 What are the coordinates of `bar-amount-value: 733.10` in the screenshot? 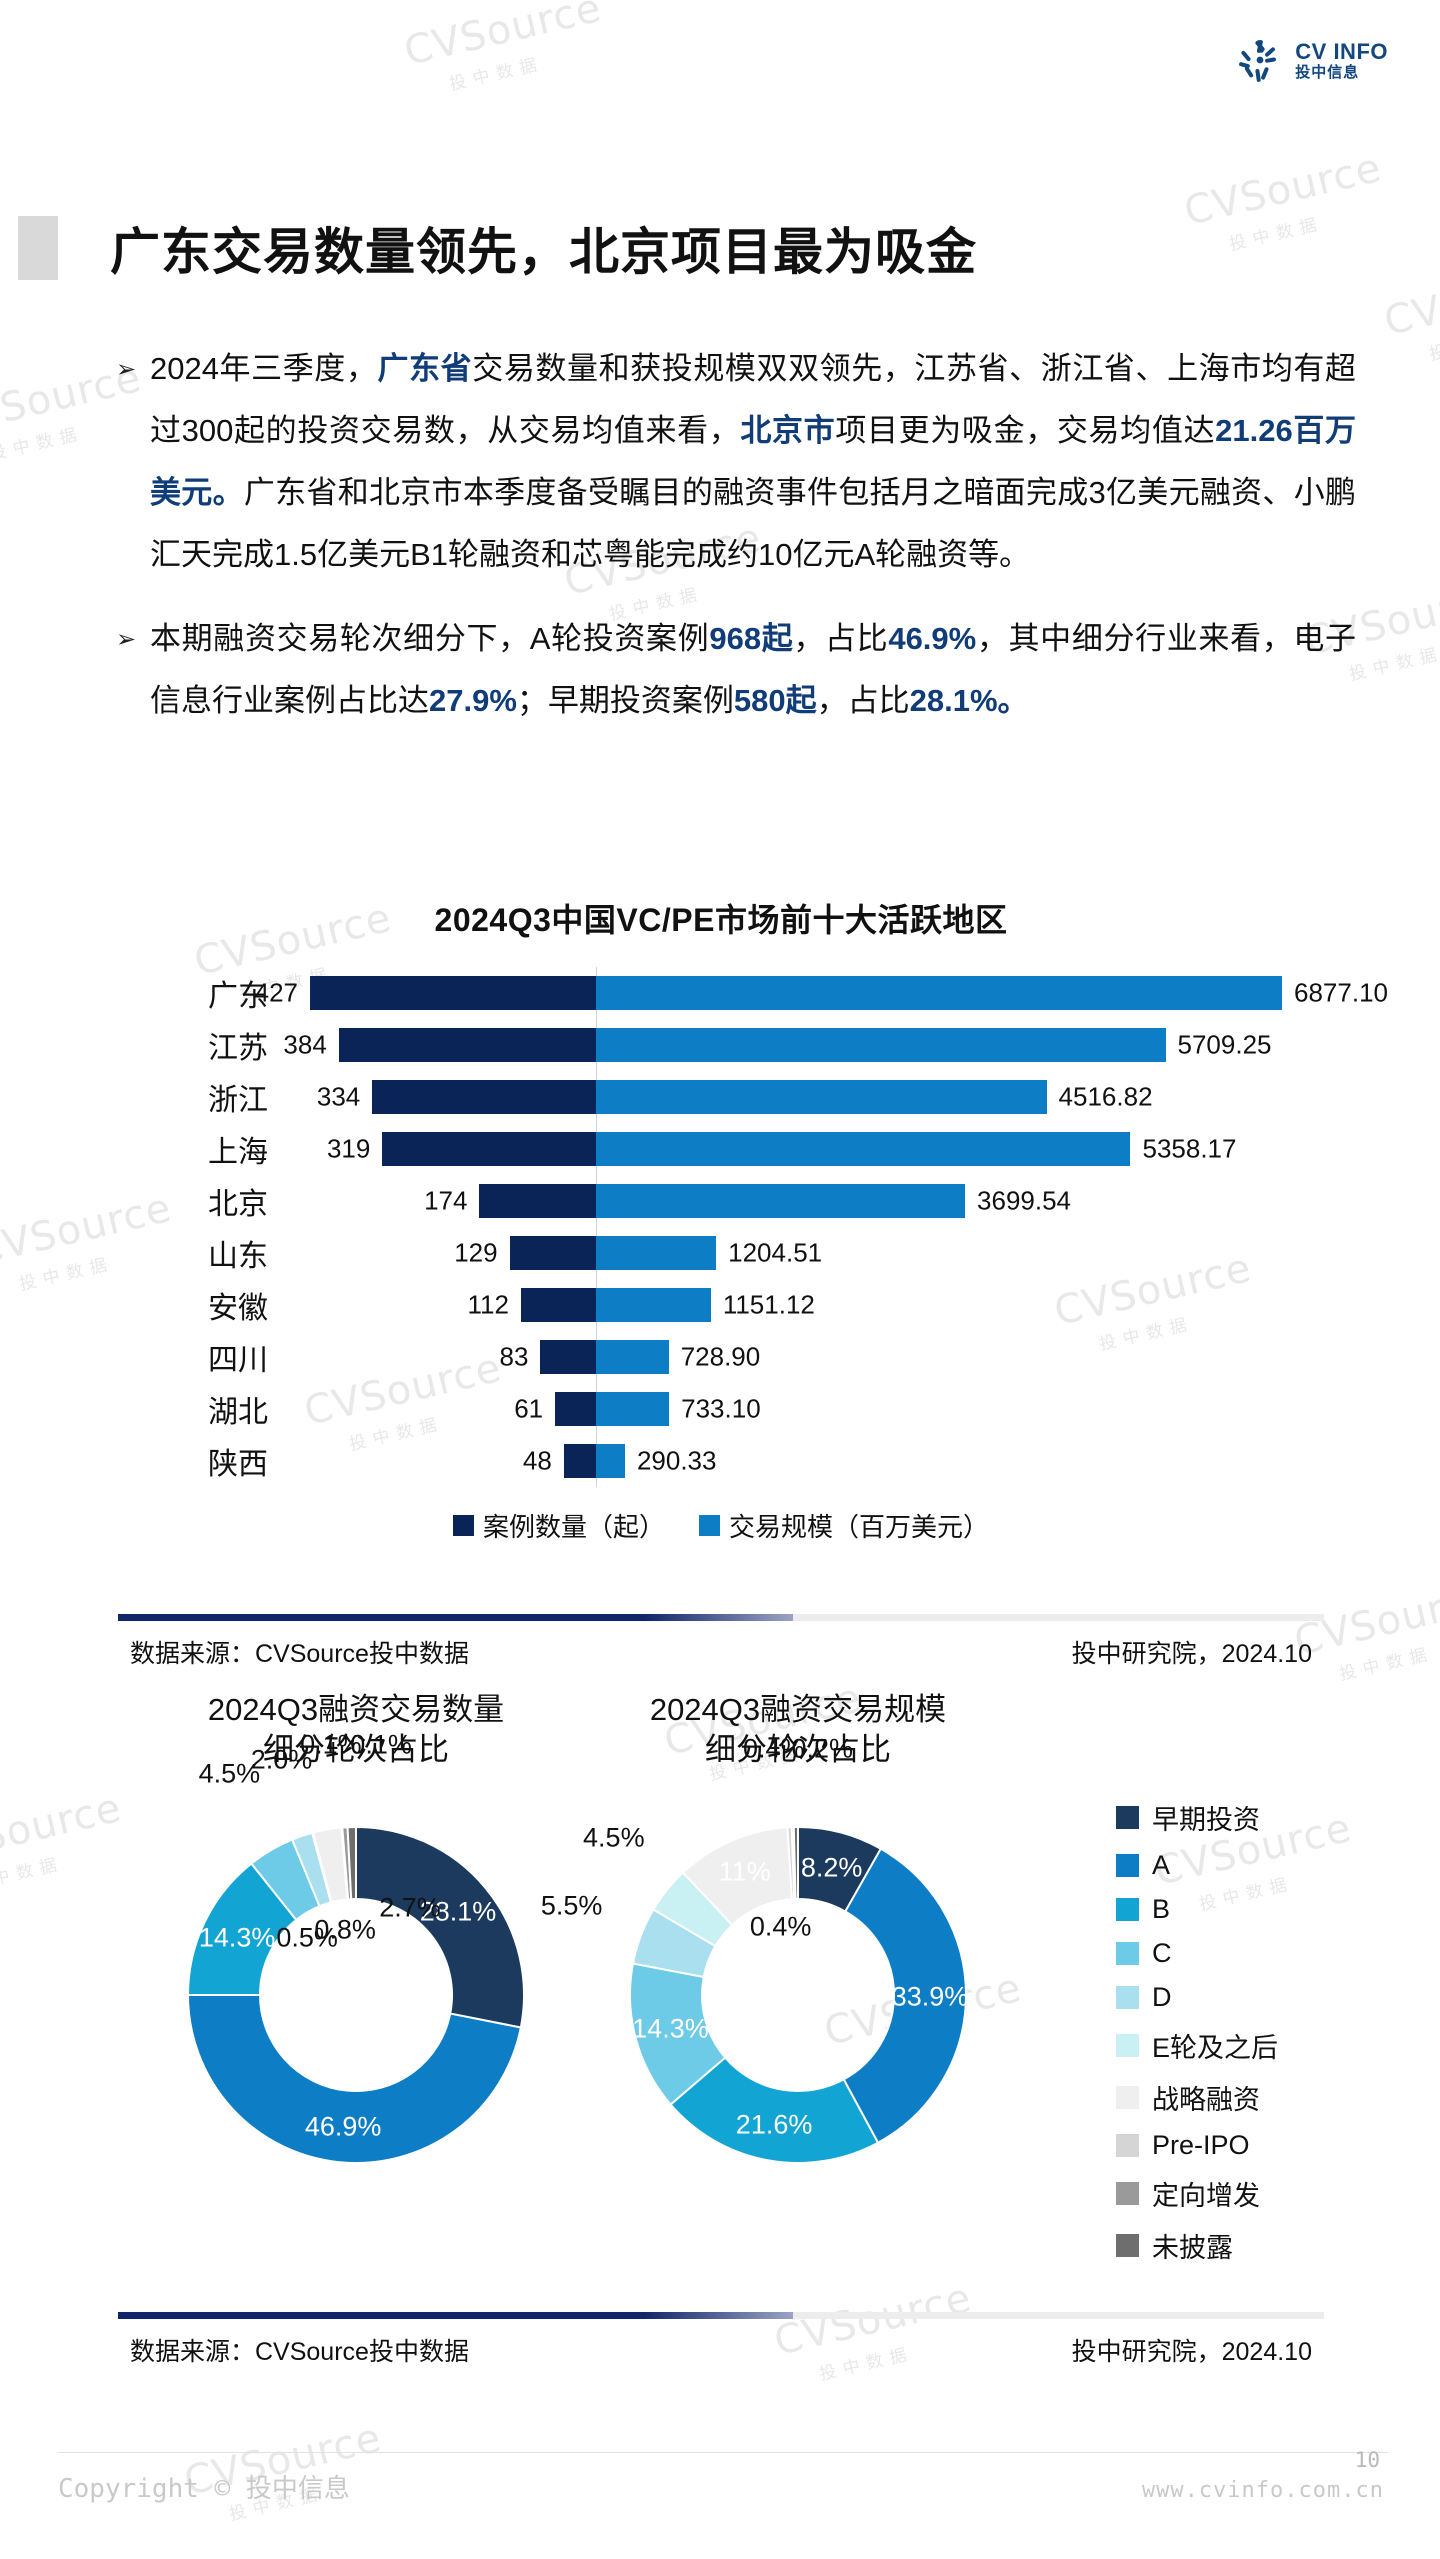 It's located at (721, 1408).